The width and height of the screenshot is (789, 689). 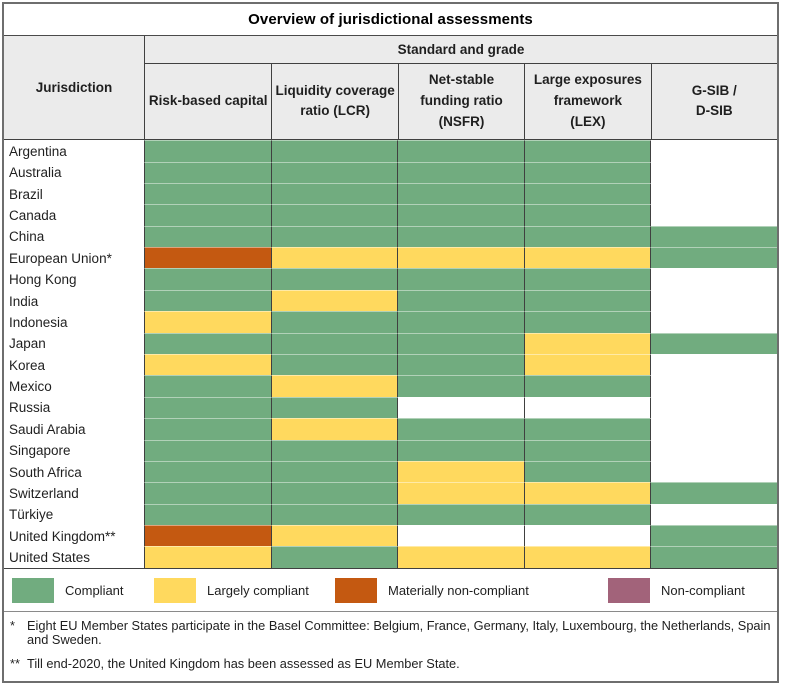 I want to click on jurisdiction-label: Switzerland, so click(x=74, y=493).